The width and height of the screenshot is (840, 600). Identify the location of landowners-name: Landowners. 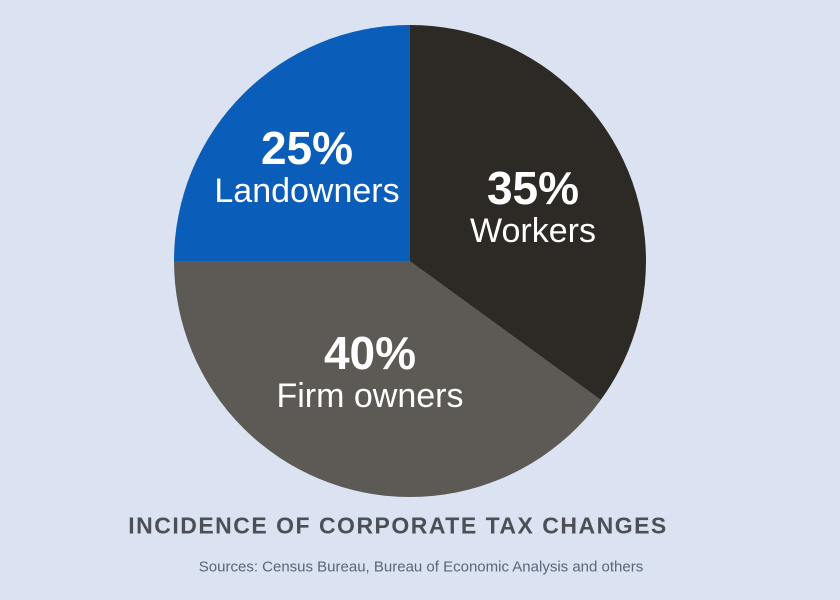
(307, 191).